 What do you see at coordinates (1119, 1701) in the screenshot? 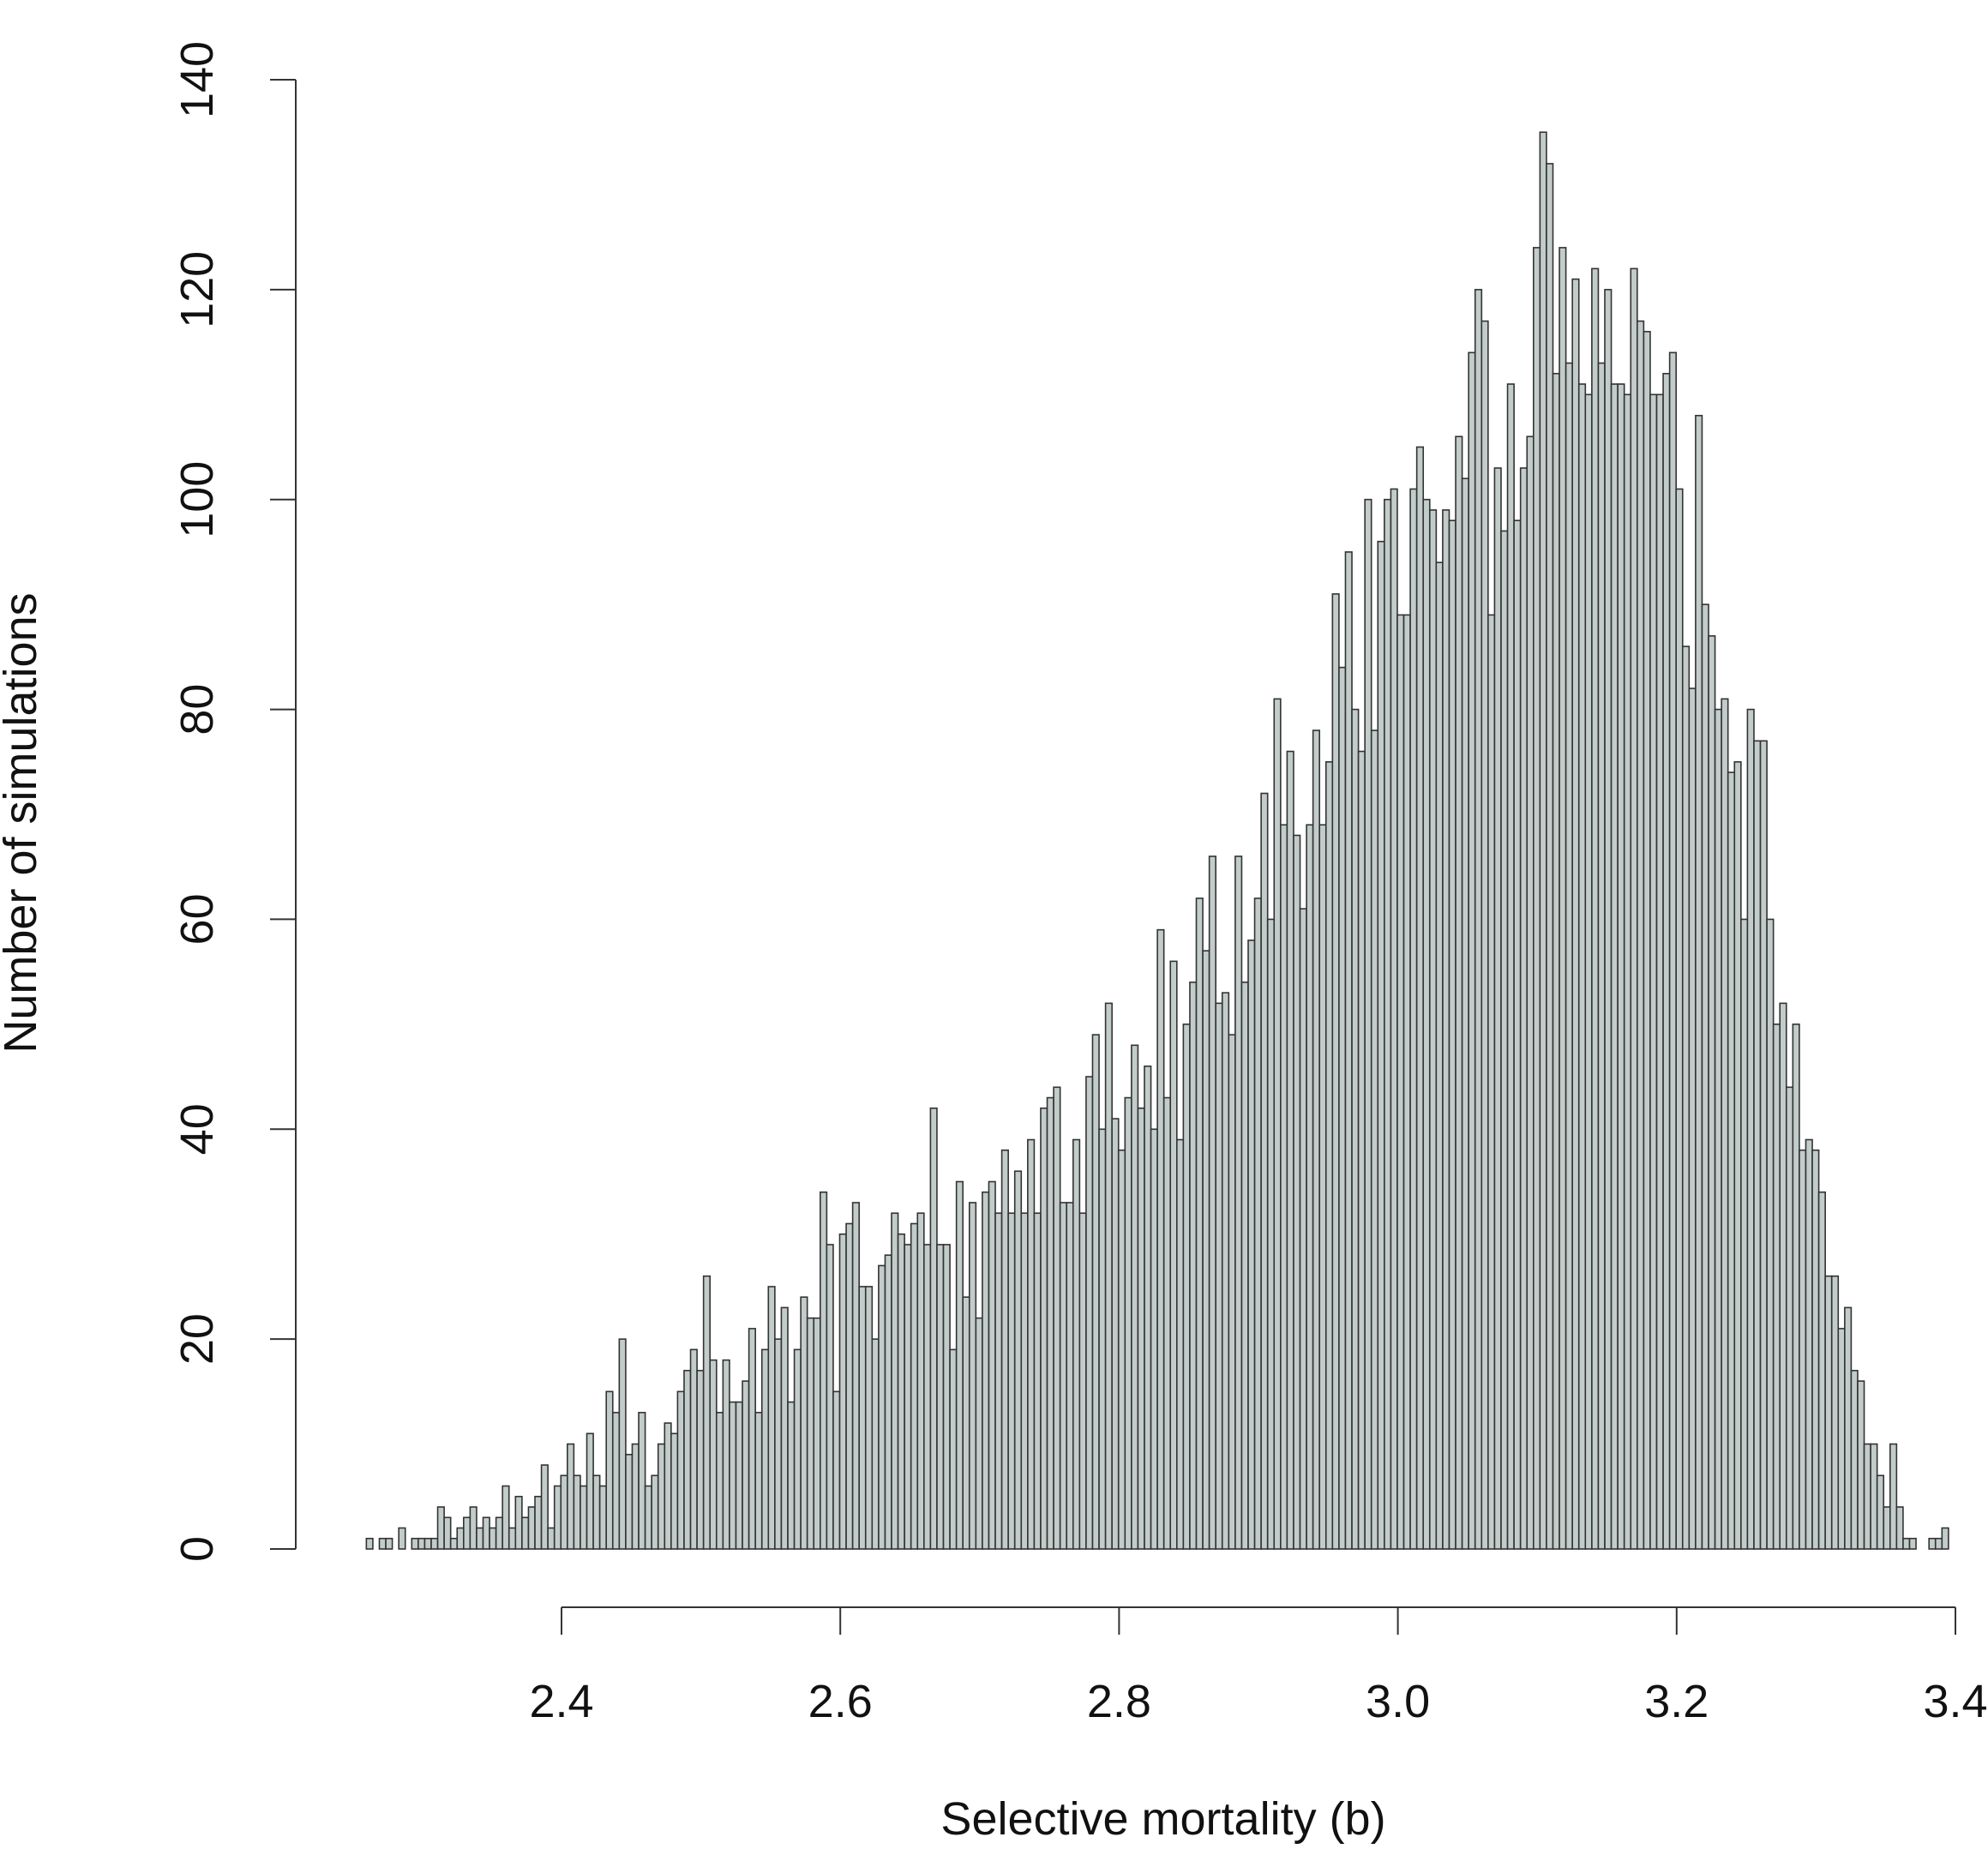
I see `x-tick-label: 2.8` at bounding box center [1119, 1701].